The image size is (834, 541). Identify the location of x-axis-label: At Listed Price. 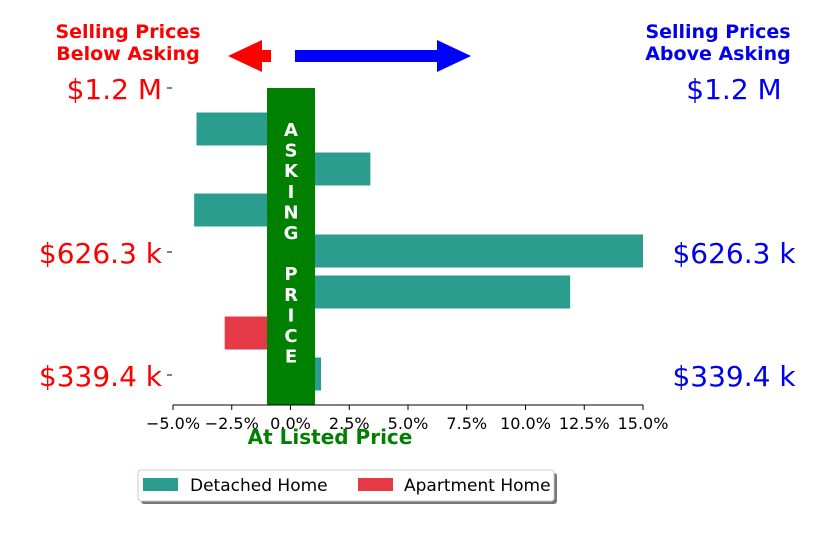
(330, 437).